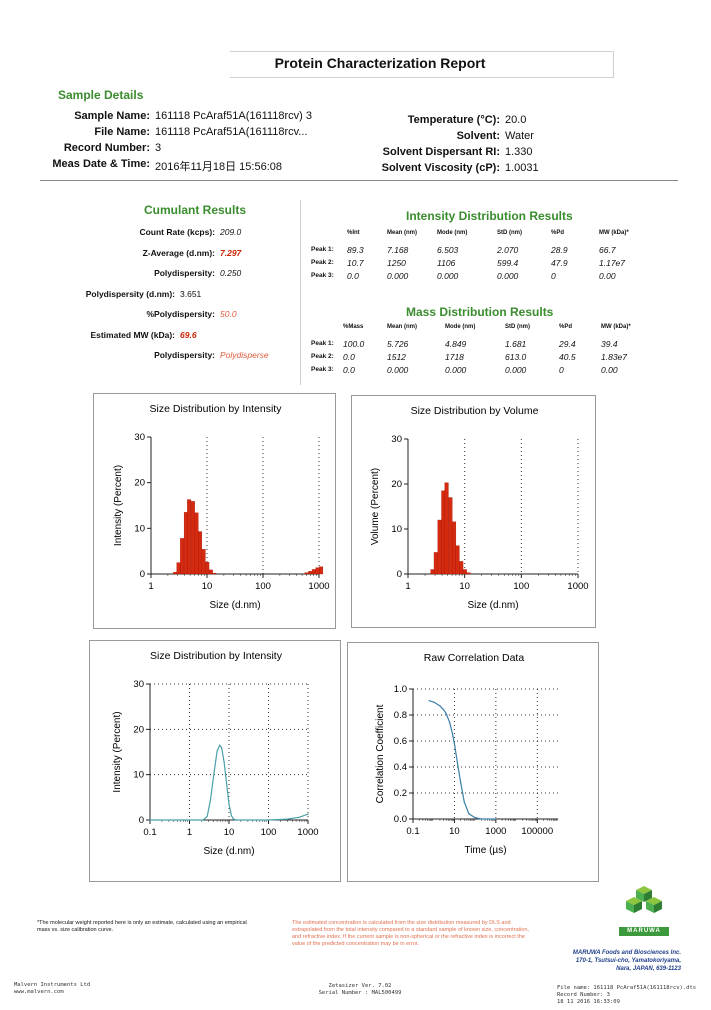 This screenshot has width=711, height=1010. What do you see at coordinates (229, 832) in the screenshot?
I see `x-tick-label: 10` at bounding box center [229, 832].